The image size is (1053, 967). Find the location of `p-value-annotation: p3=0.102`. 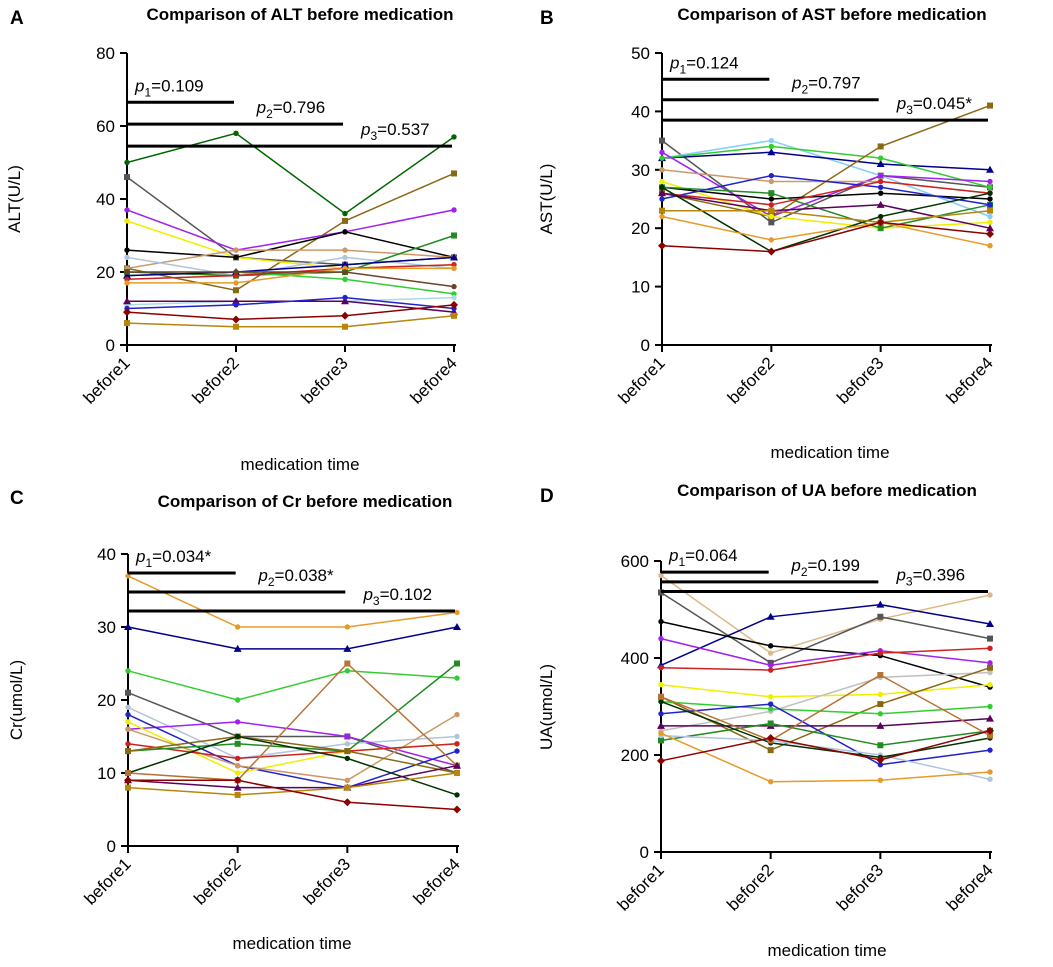

p-value-annotation: p3=0.102 is located at coordinates (291, 599).